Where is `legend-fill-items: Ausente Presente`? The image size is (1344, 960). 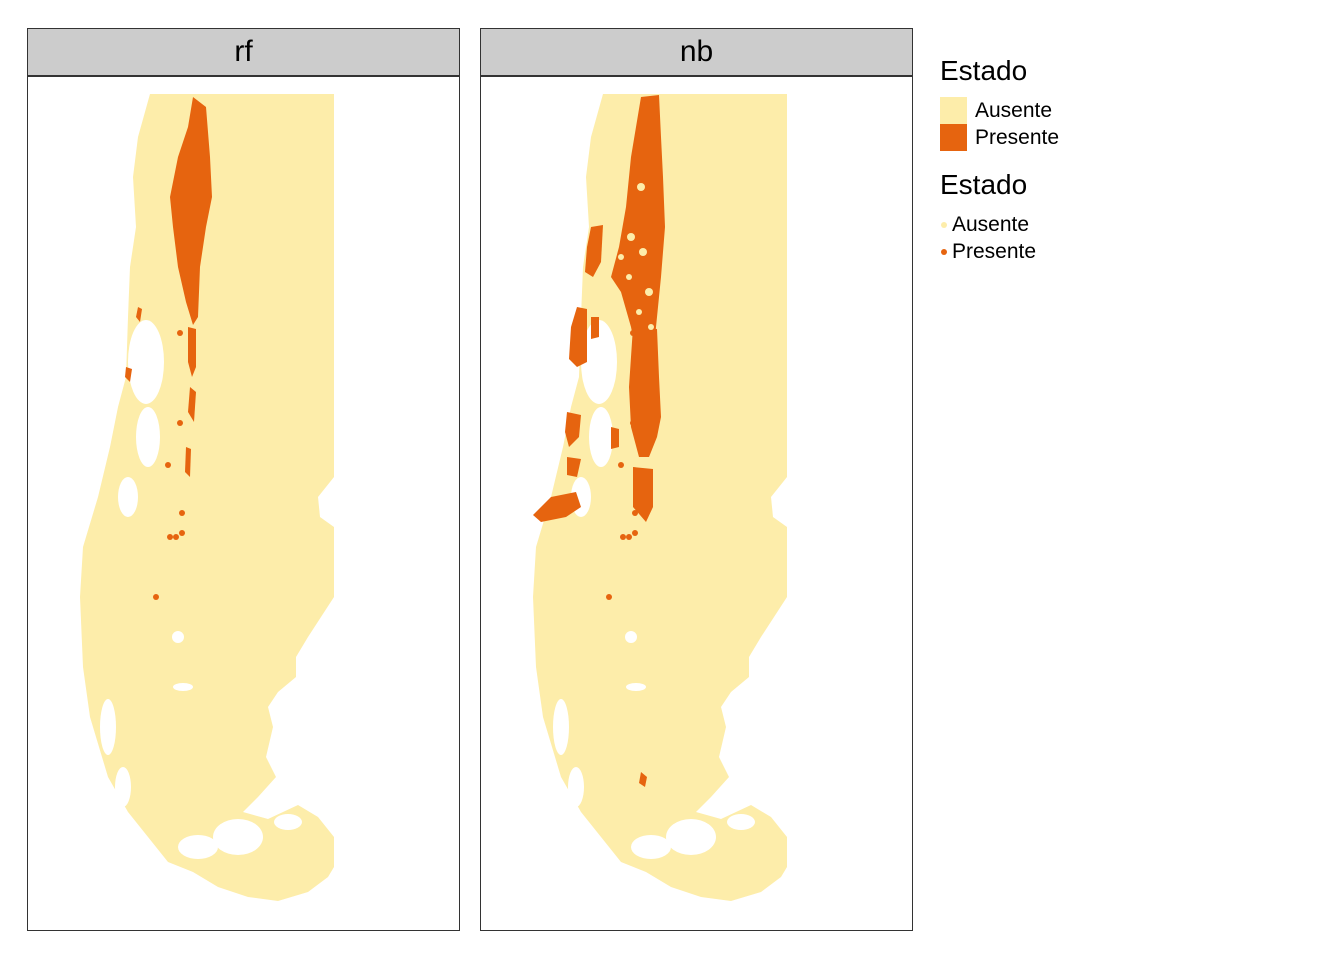 legend-fill-items: Ausente Presente is located at coordinates (1070, 124).